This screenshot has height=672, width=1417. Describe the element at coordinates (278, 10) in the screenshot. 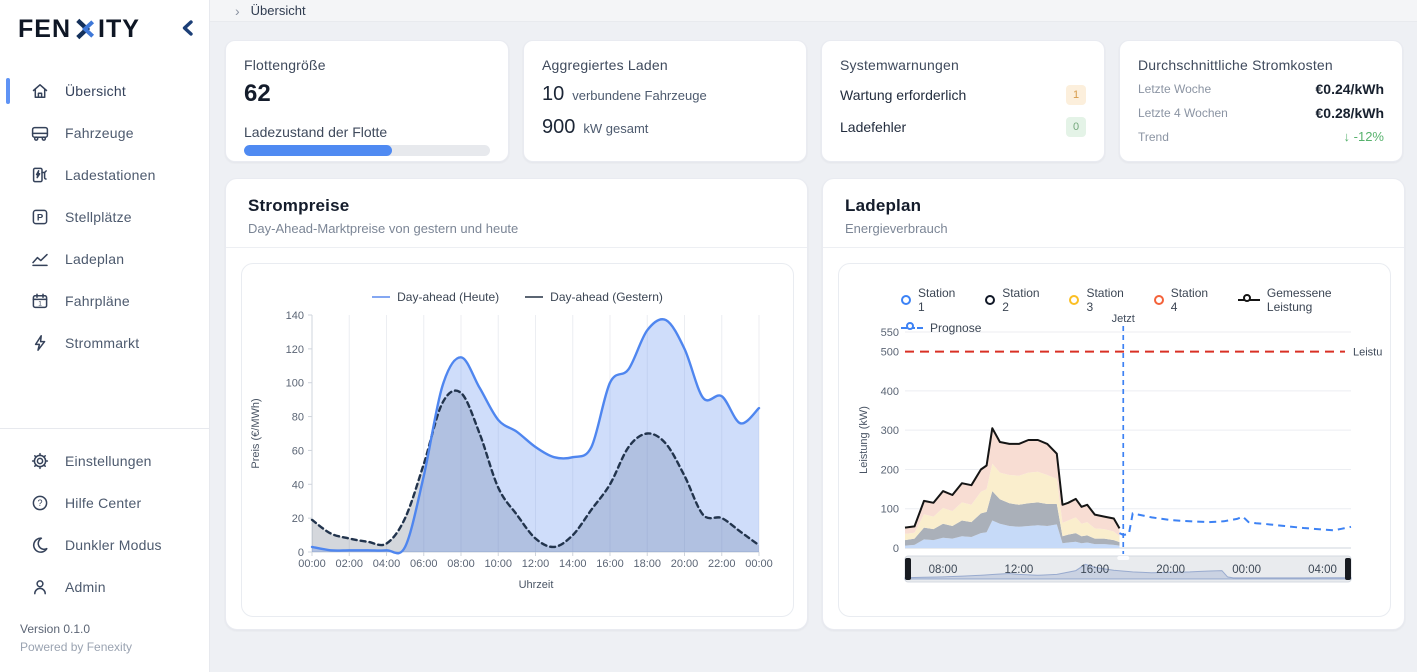

I see `breadcrumb: Übersicht` at that location.